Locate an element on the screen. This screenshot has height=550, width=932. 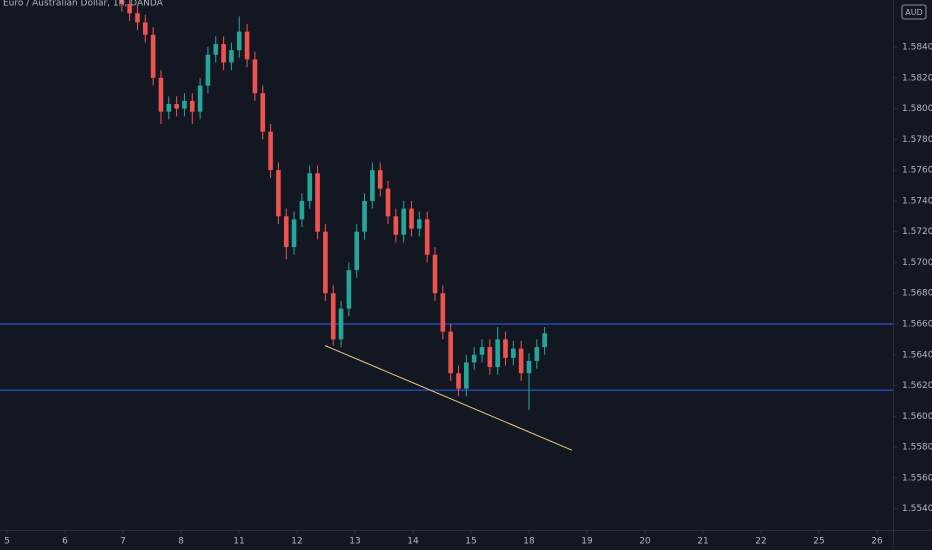
x-tick-label: 19 is located at coordinates (587, 542).